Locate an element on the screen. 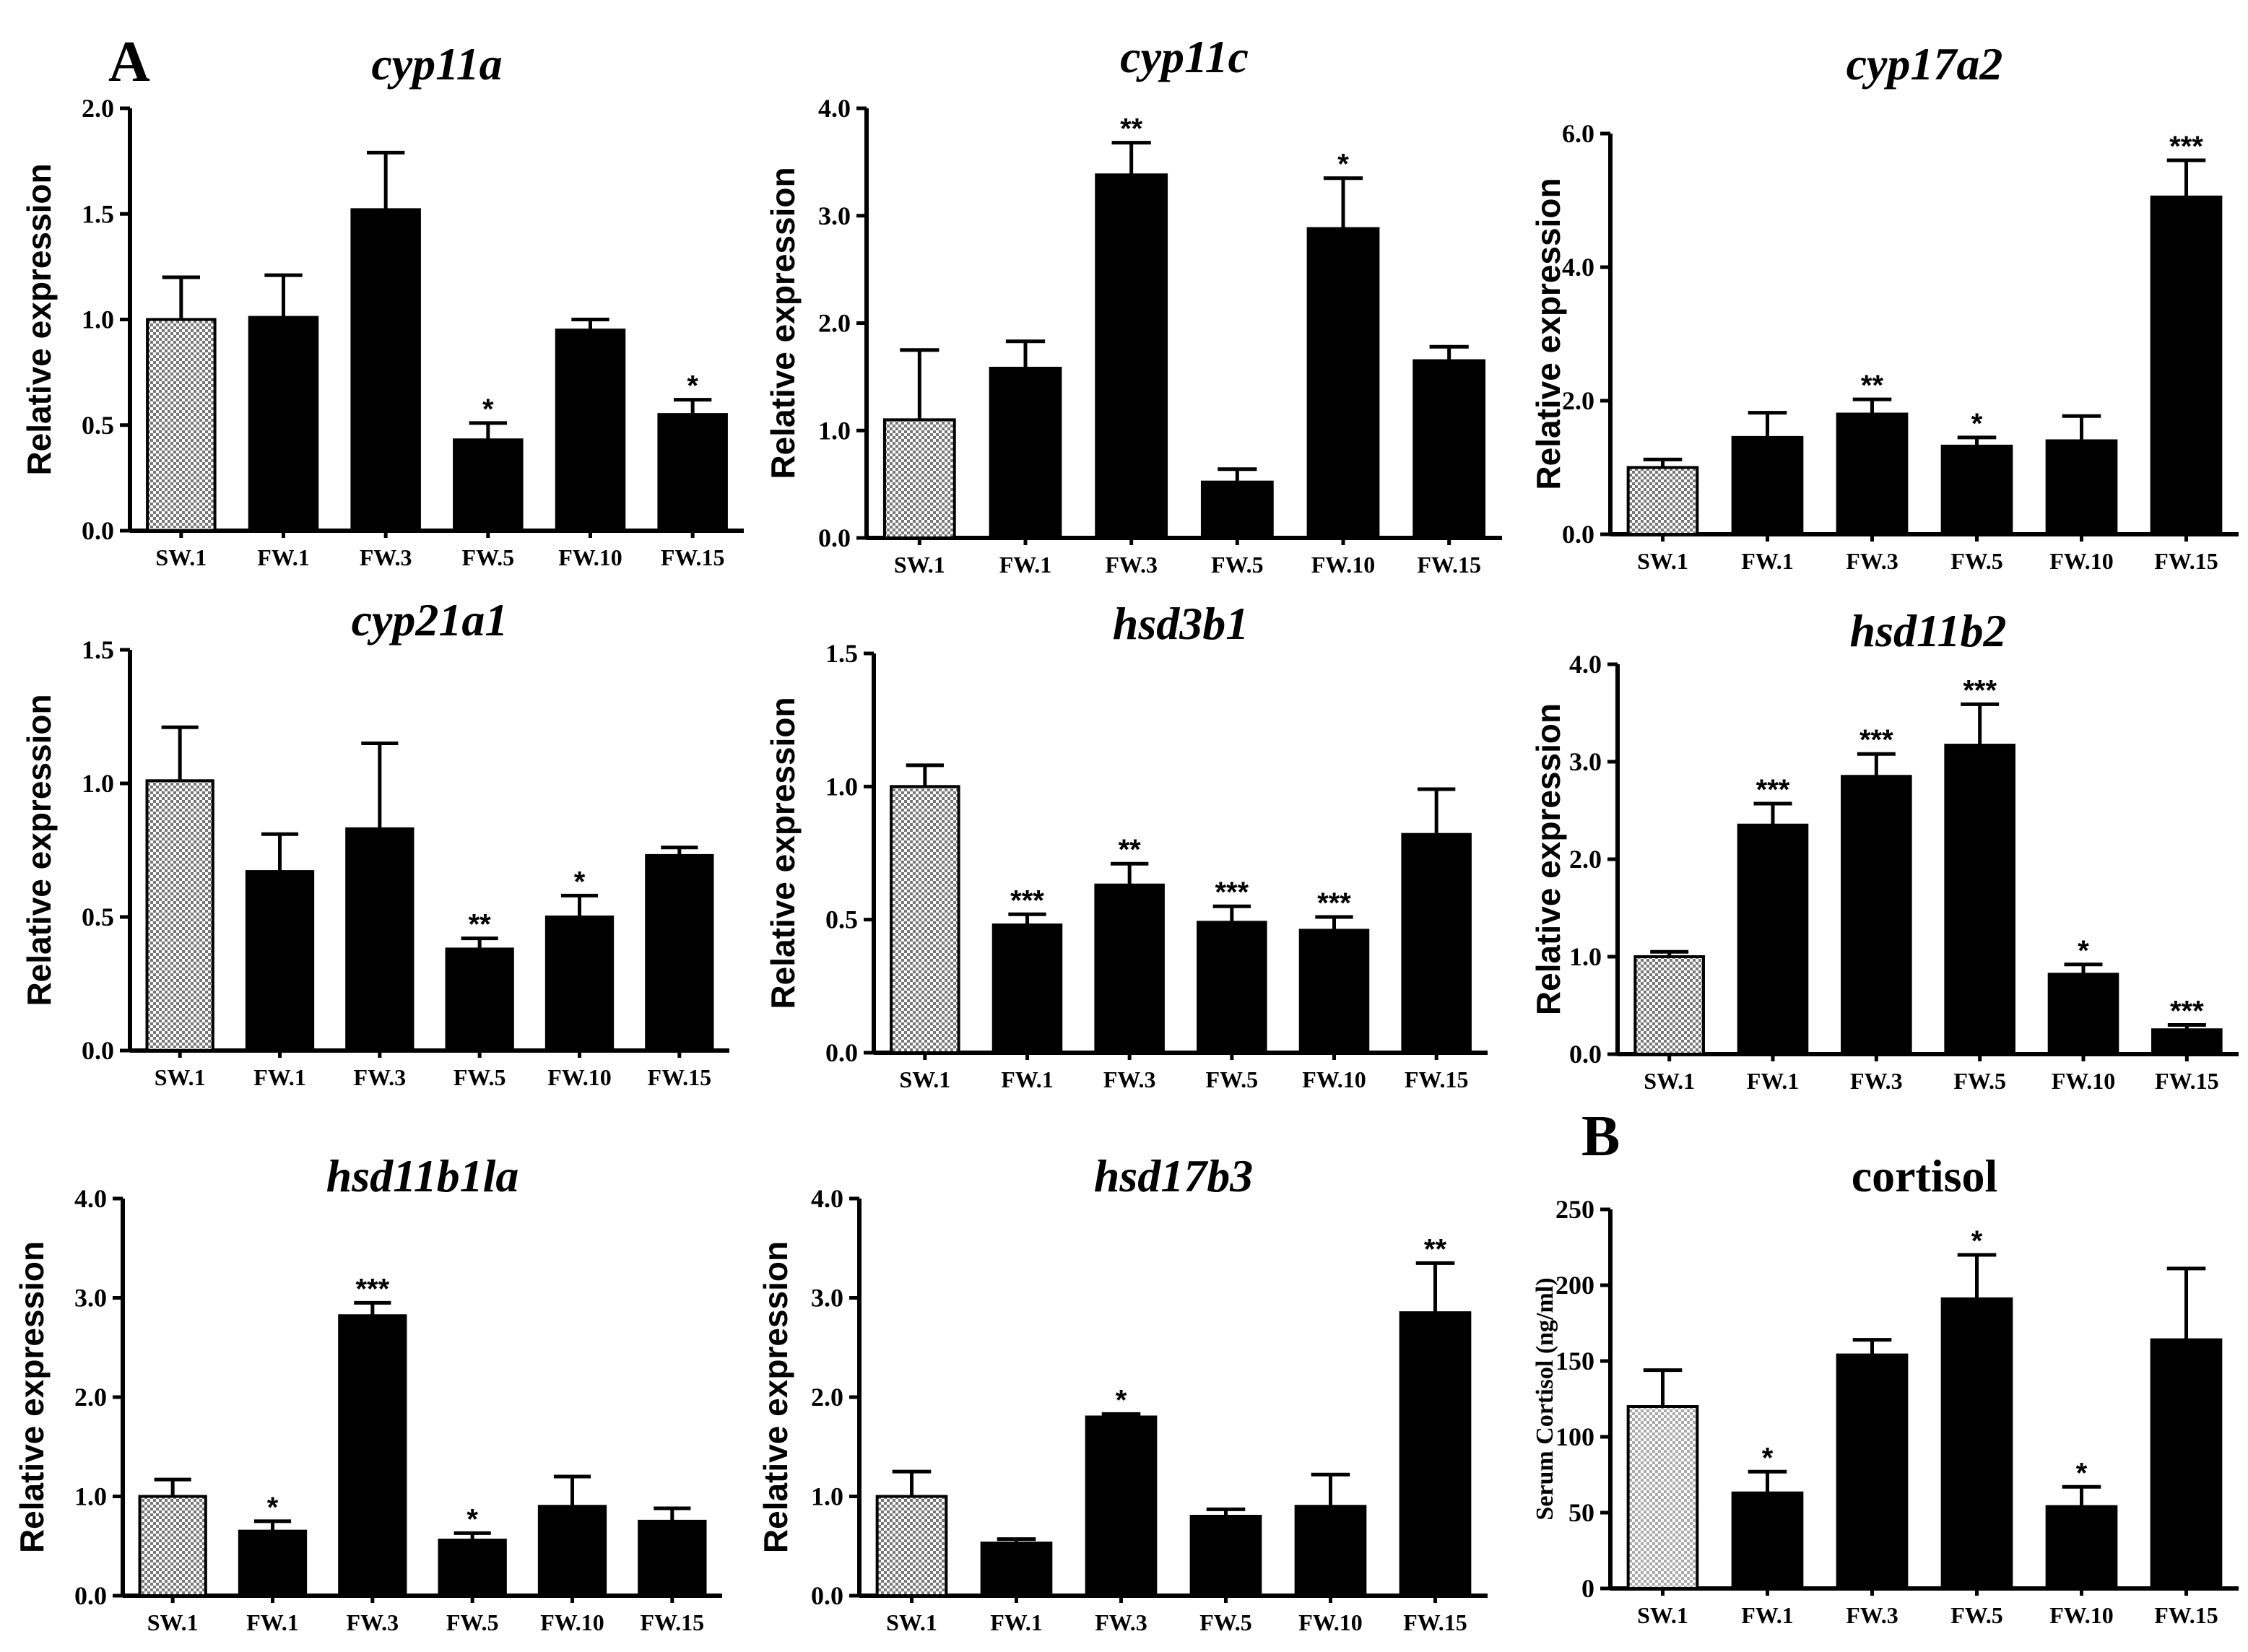  chart-title: hsd17b3 is located at coordinates (1174, 1175).